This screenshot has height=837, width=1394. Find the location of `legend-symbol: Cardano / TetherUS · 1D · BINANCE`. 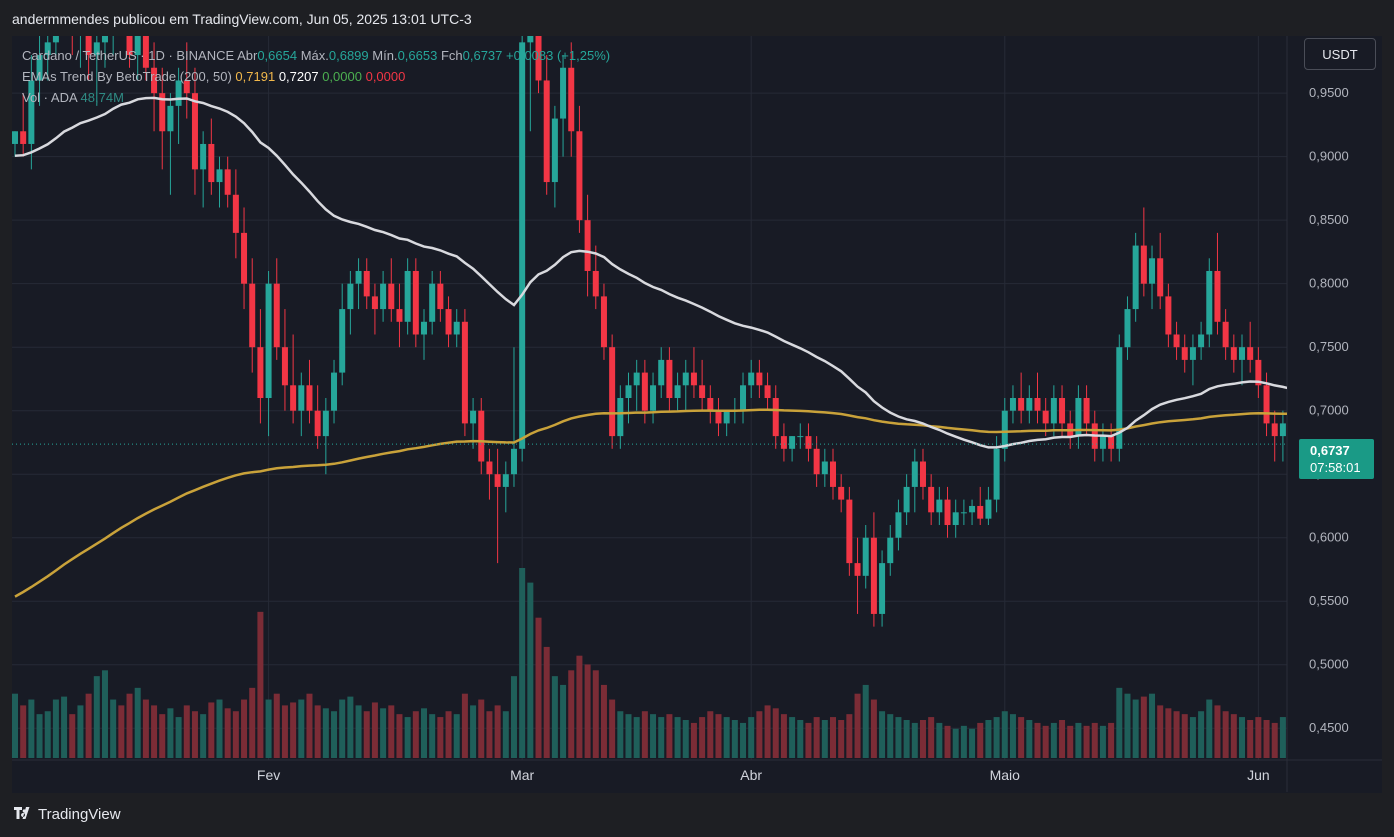

legend-symbol: Cardano / TetherUS · 1D · BINANCE is located at coordinates (128, 55).